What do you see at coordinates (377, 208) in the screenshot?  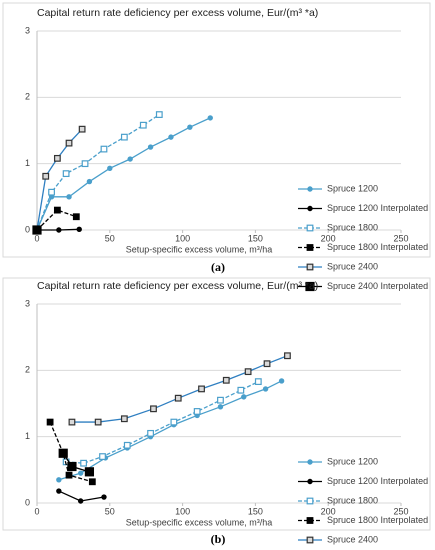 I see `legend-label: Spruce 1200 Interpolated` at bounding box center [377, 208].